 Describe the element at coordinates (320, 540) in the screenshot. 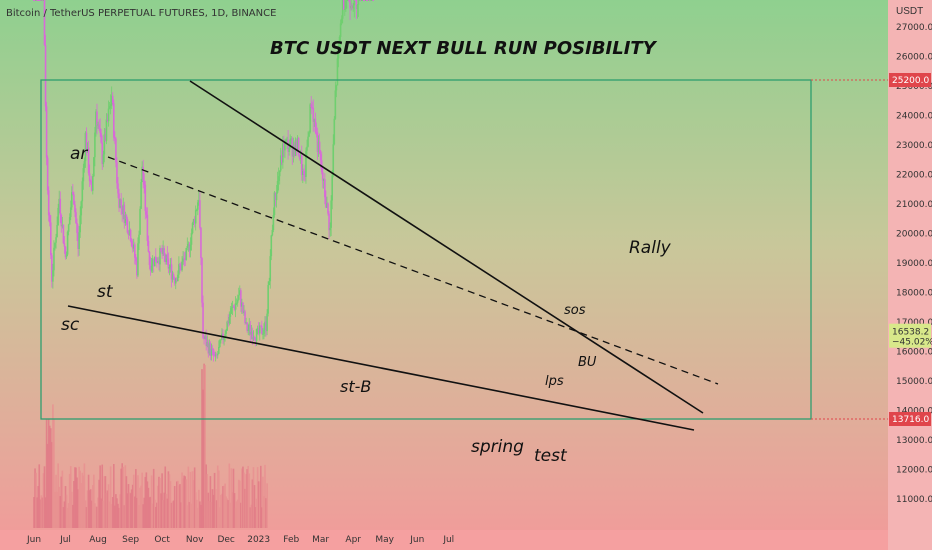

I see `time-tick-label: Mar` at that location.